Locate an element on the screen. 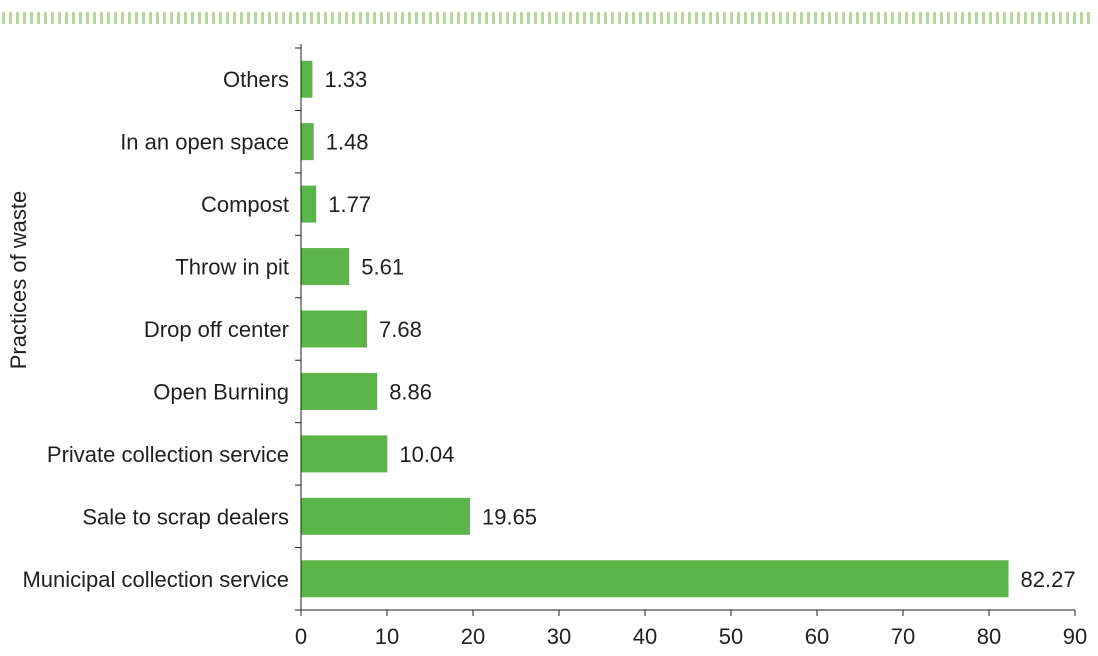 The height and width of the screenshot is (656, 1098). x-tick-label: 40 is located at coordinates (645, 636).